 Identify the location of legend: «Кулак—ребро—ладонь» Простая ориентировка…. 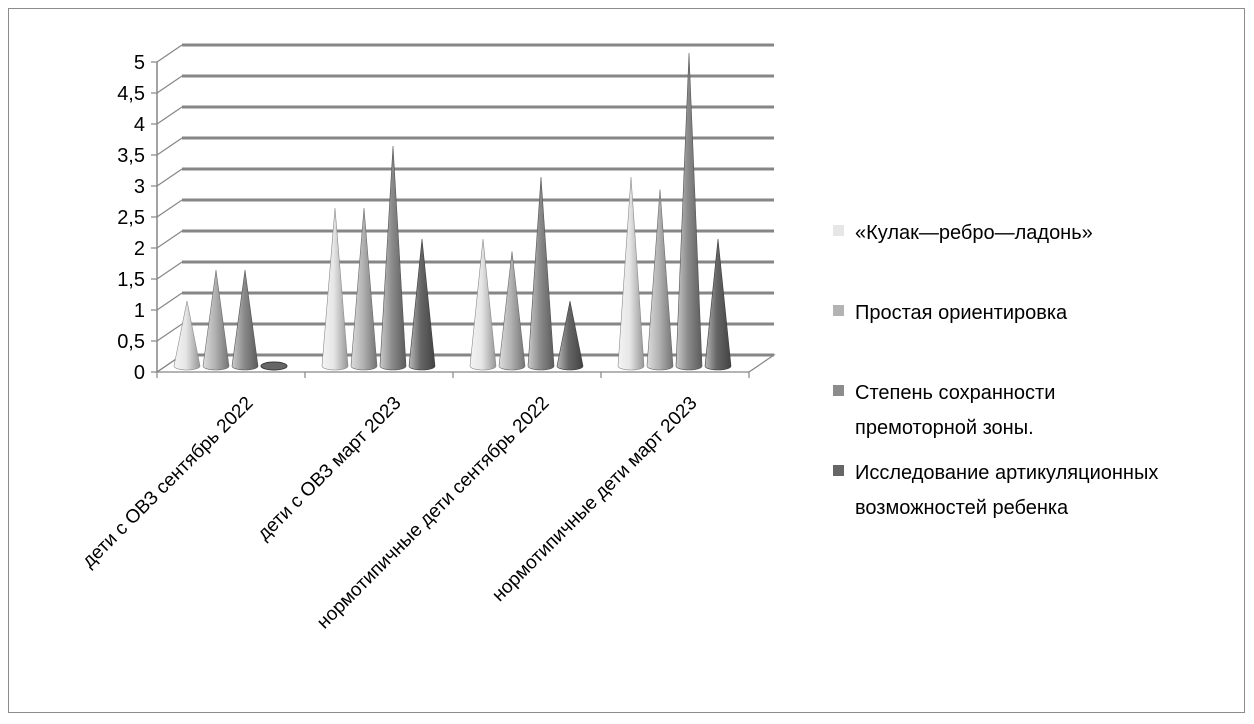
(995, 370).